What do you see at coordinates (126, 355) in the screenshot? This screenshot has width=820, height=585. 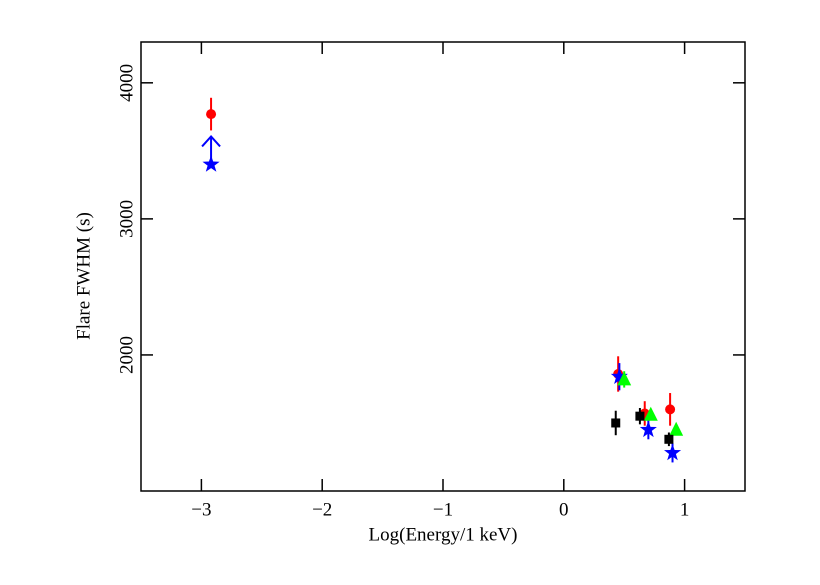 I see `y-tick-label: 2000` at bounding box center [126, 355].